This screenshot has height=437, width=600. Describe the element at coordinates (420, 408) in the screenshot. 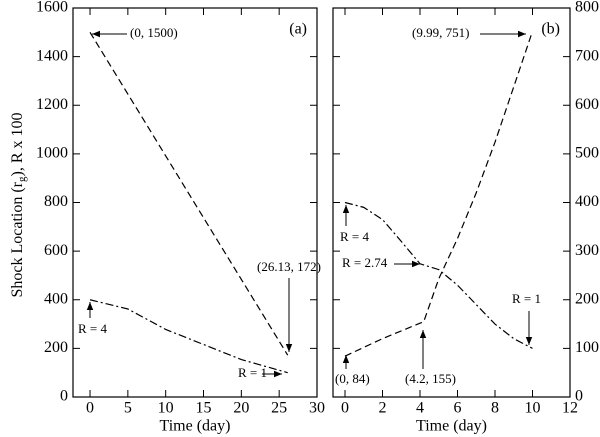

I see `x-tick-label: 4` at that location.